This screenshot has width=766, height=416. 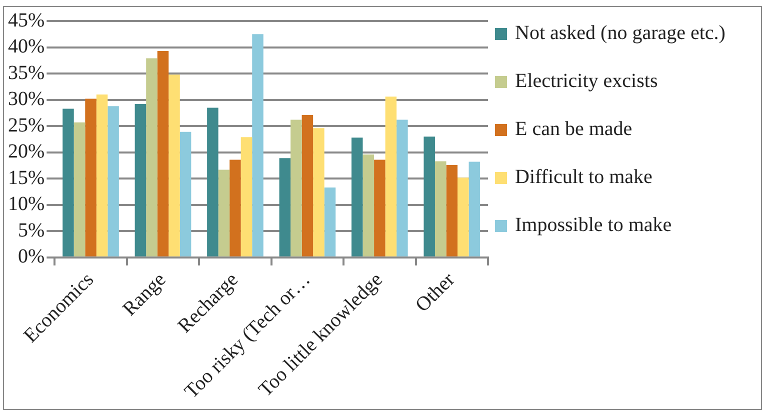 I want to click on y-tick-label: 20%, so click(x=26, y=151).